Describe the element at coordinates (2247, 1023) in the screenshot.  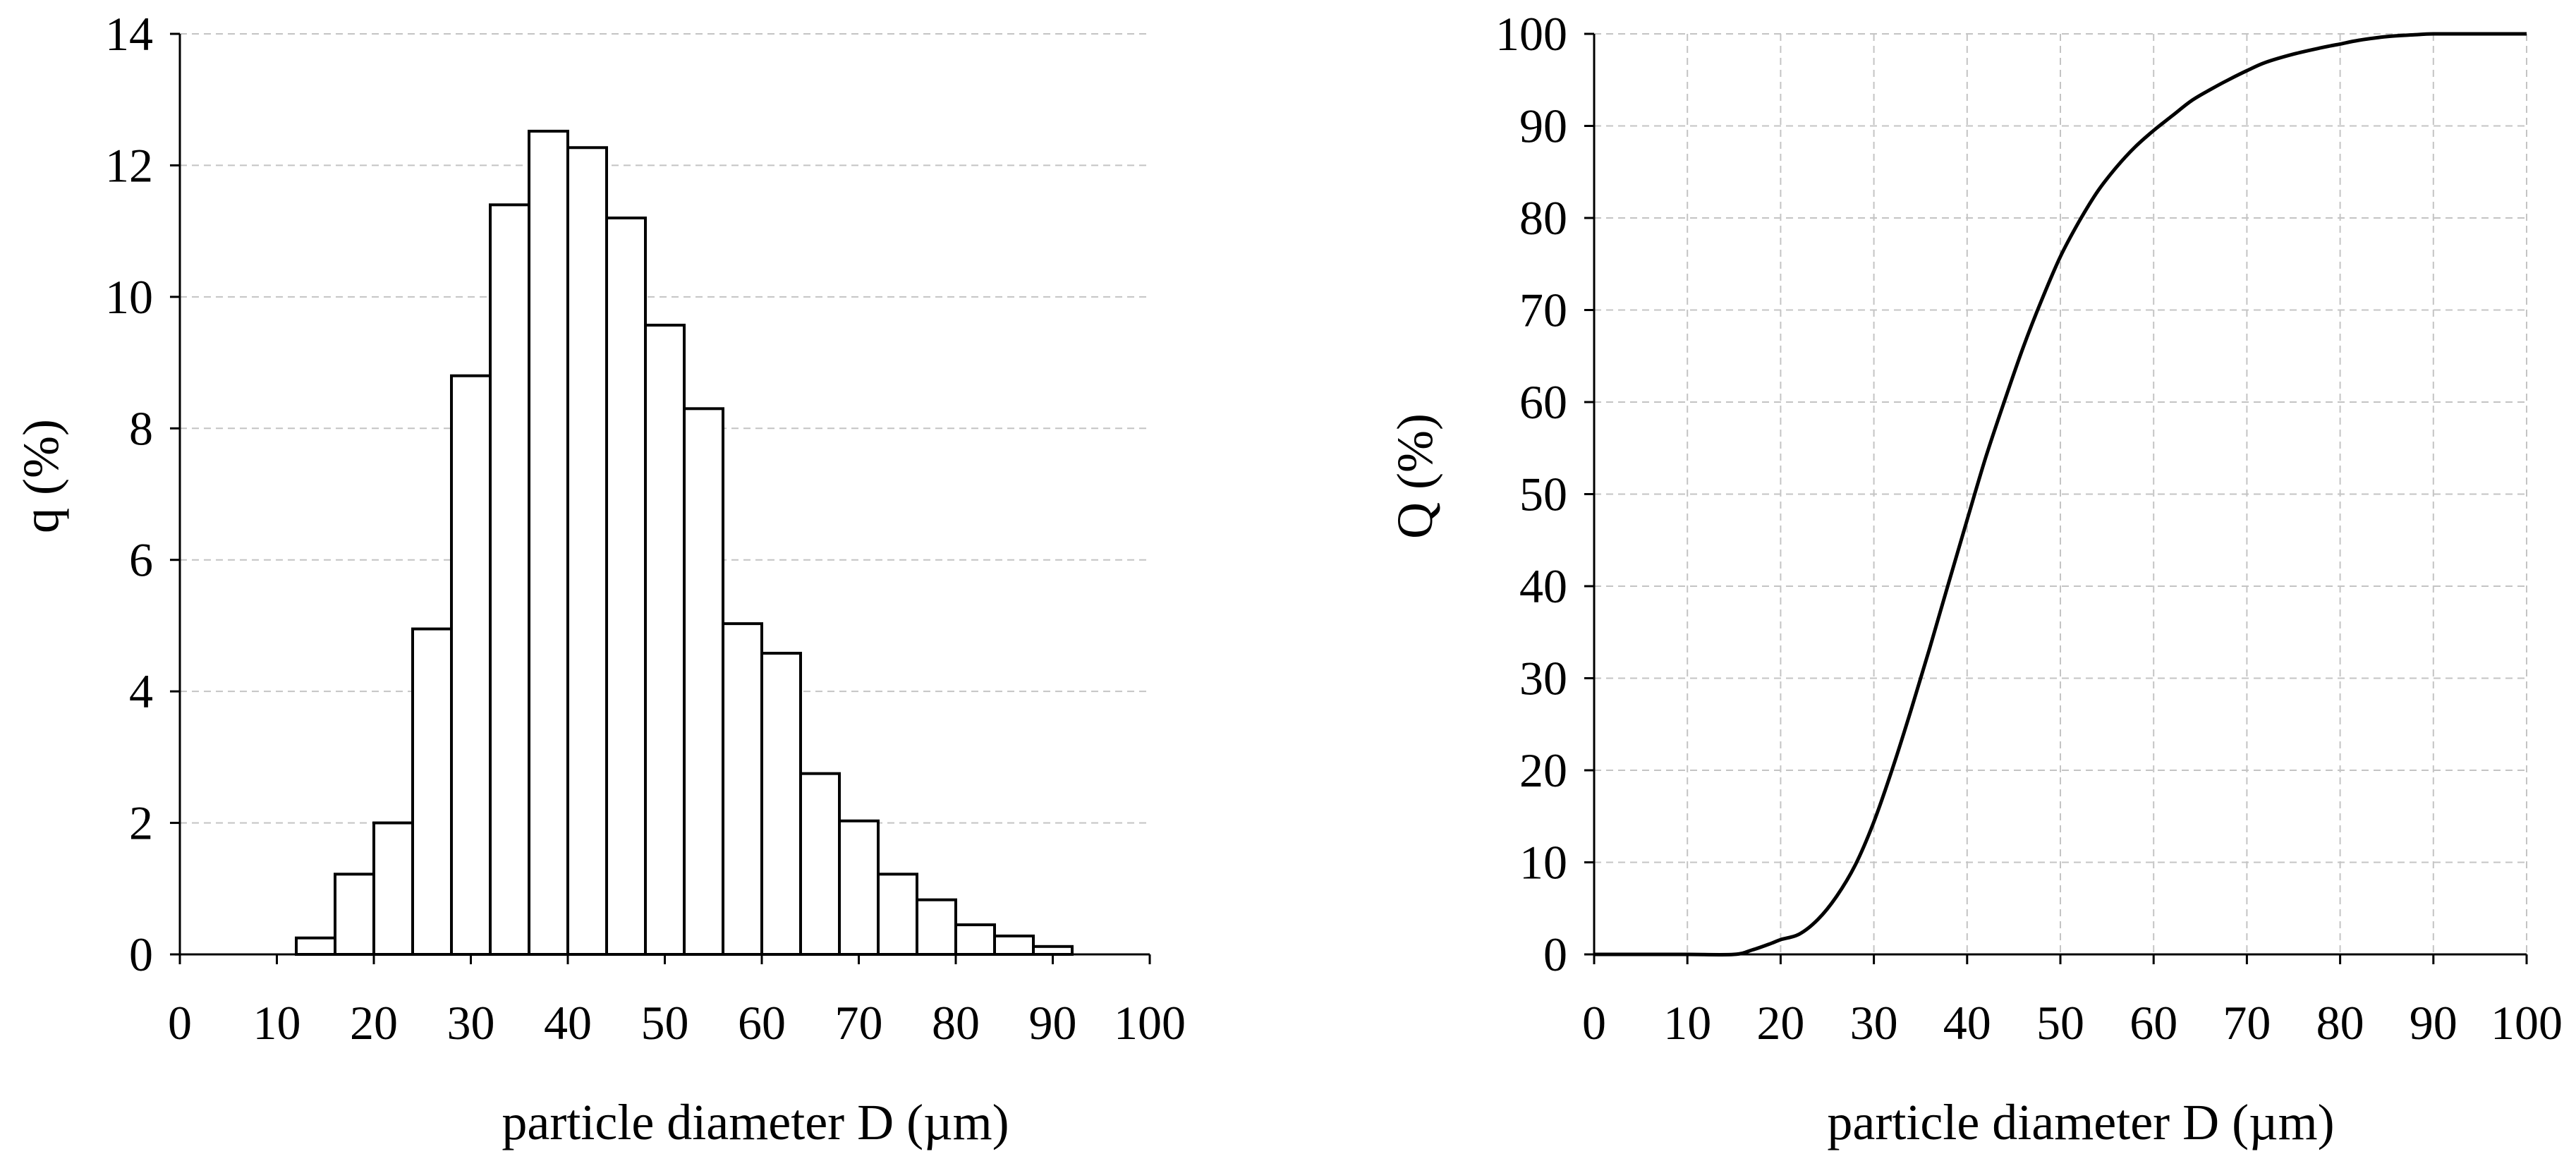
I see `cumulative-x-tick-label: 70` at that location.